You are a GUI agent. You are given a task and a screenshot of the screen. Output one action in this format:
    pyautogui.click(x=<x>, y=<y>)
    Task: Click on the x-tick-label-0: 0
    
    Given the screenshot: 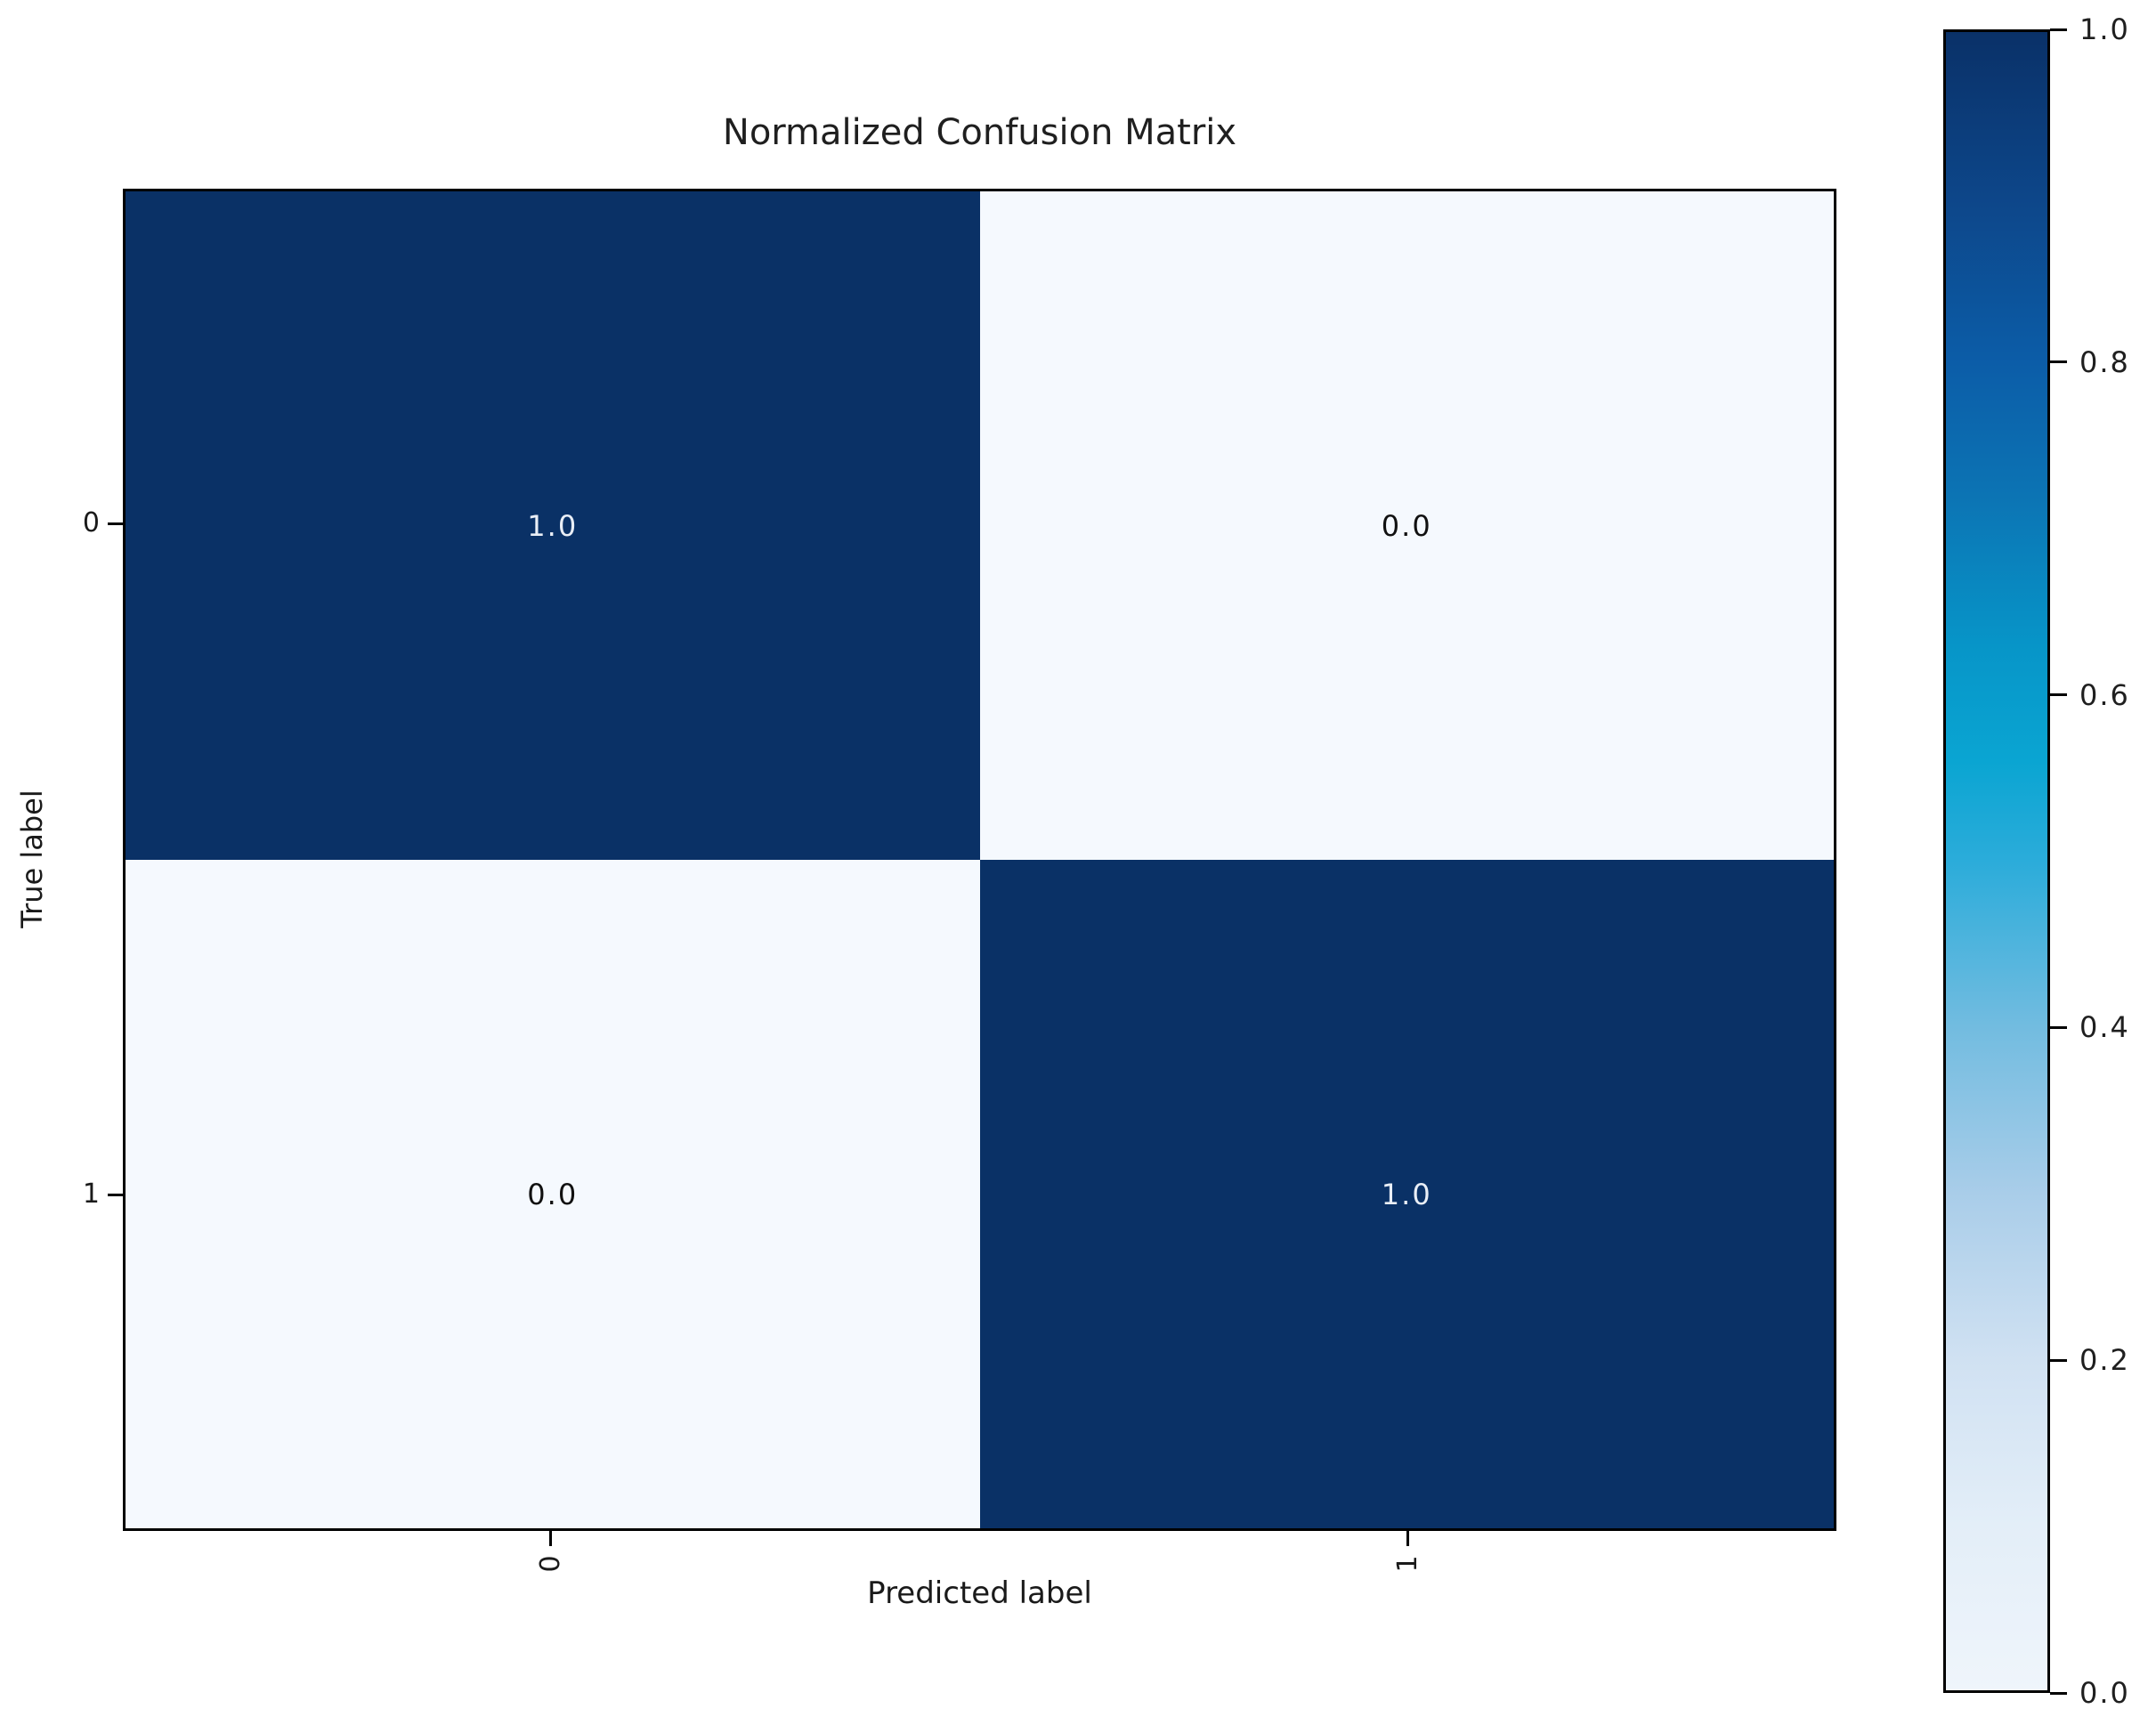 What is the action you would take?
    pyautogui.click(x=550, y=1564)
    